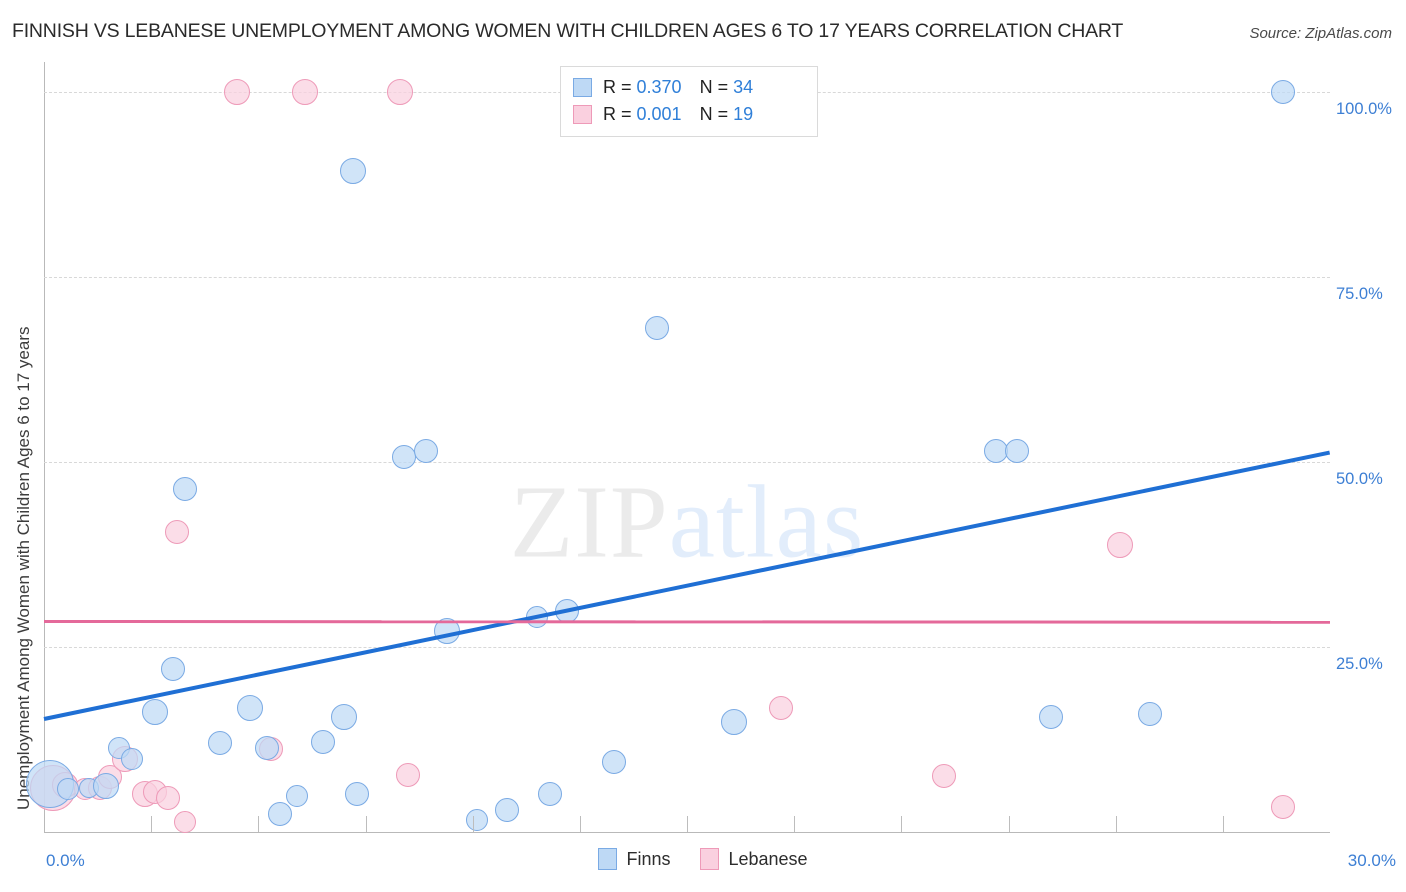  What do you see at coordinates (589, 522) in the screenshot?
I see `watermark-zip: ZIP` at bounding box center [589, 522].